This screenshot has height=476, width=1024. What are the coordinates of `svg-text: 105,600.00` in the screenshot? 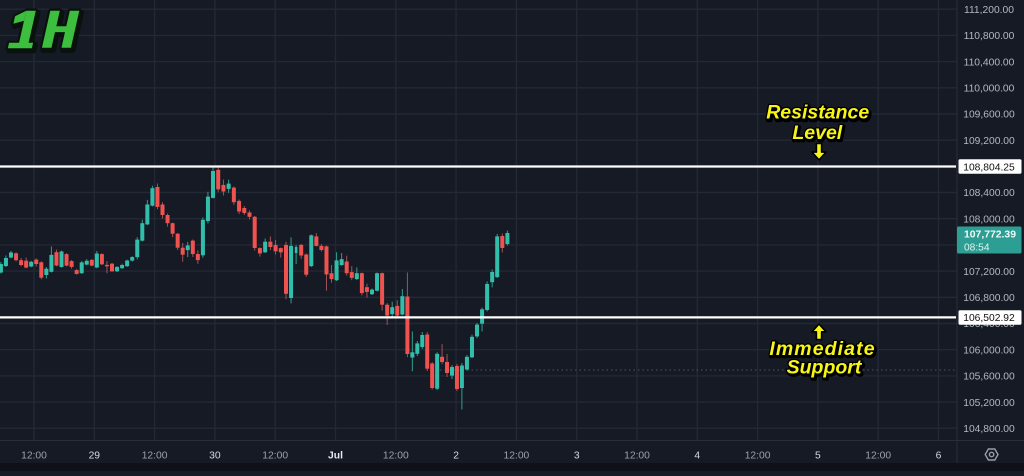 It's located at (989, 377).